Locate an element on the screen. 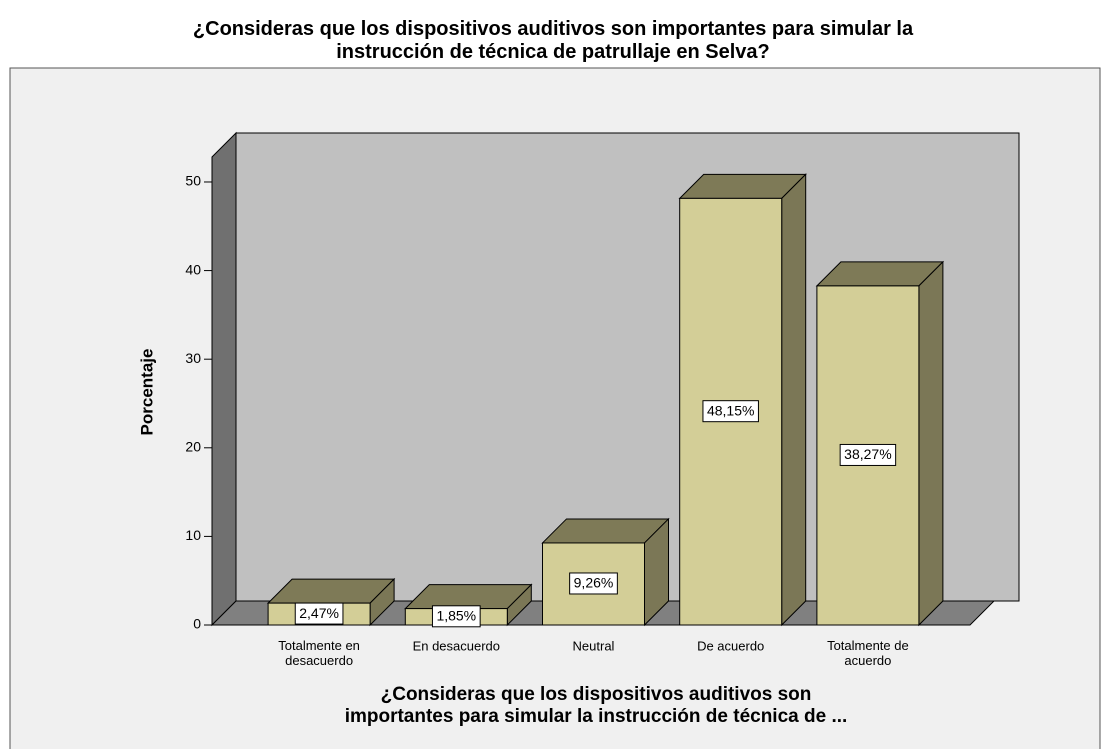  x-tick-label: Totalmente de acuerdo is located at coordinates (868, 653).